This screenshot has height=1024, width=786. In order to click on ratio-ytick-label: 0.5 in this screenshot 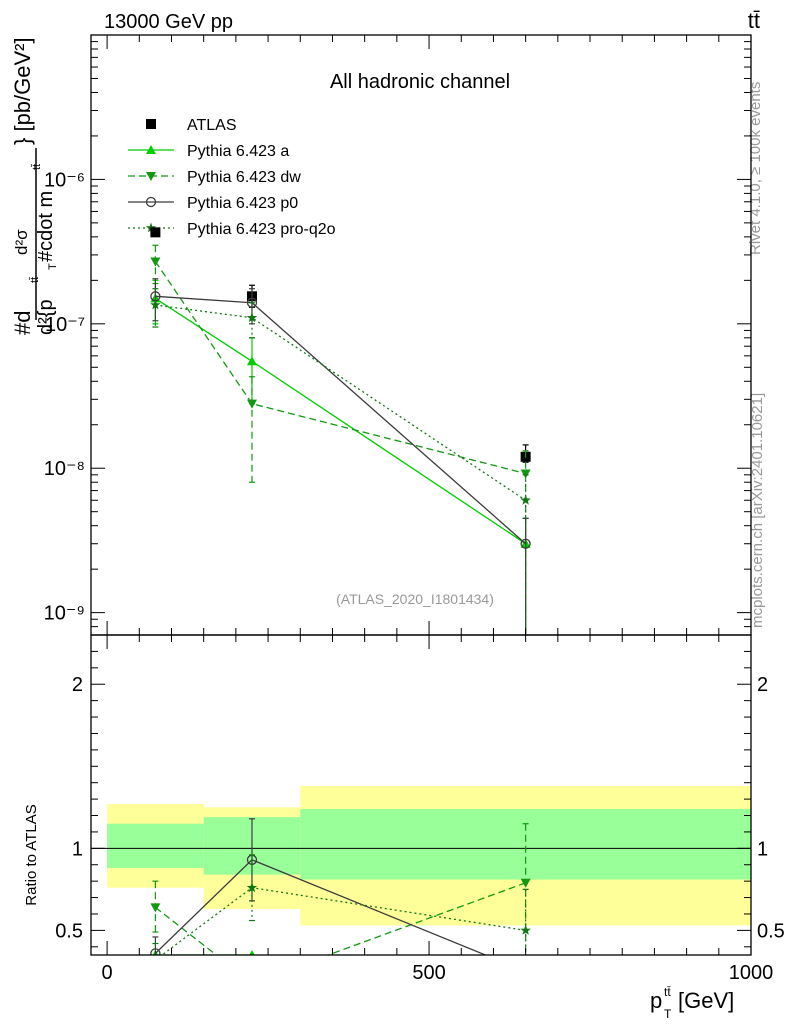, I will do `click(69, 931)`.